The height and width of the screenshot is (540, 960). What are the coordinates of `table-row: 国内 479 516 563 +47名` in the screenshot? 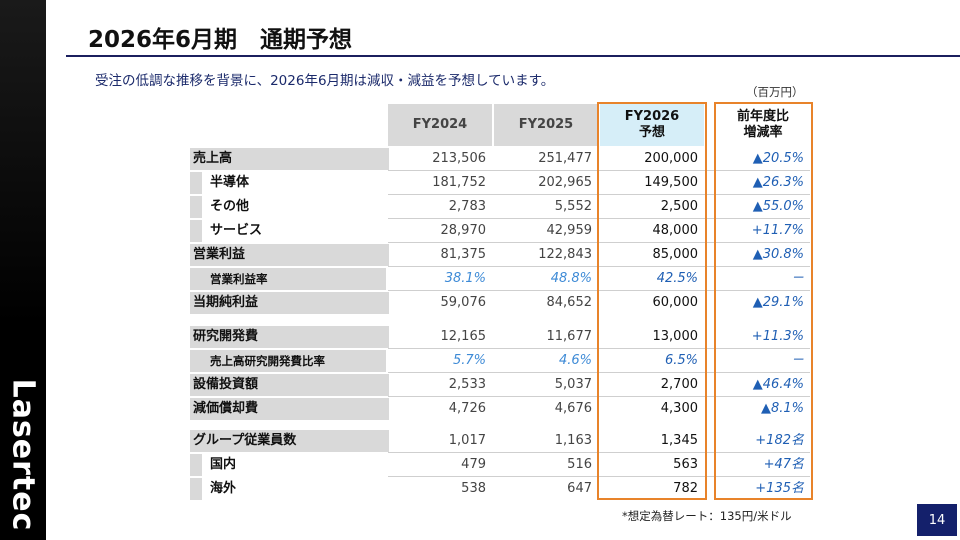 It's located at (500, 465).